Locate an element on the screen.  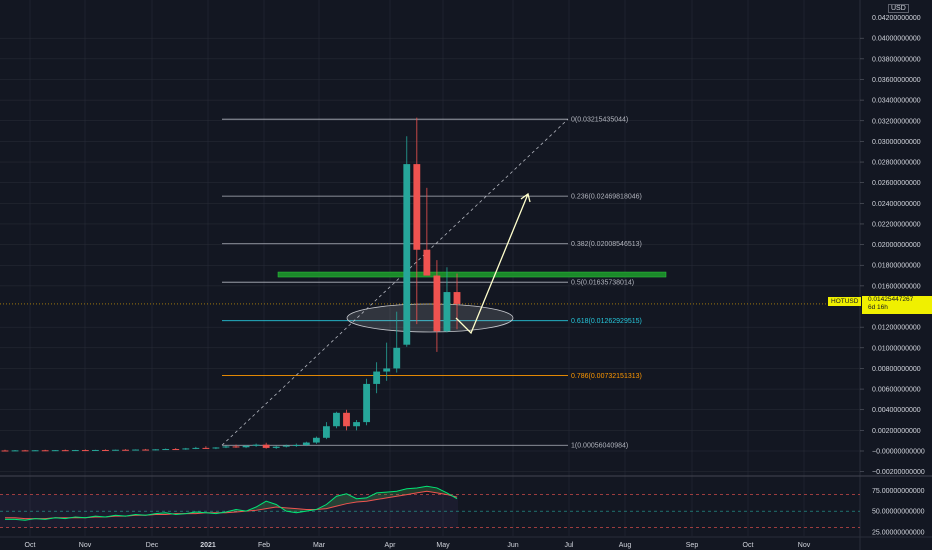
last-price-tag: 0.01425447267 6d 16h is located at coordinates (897, 305).